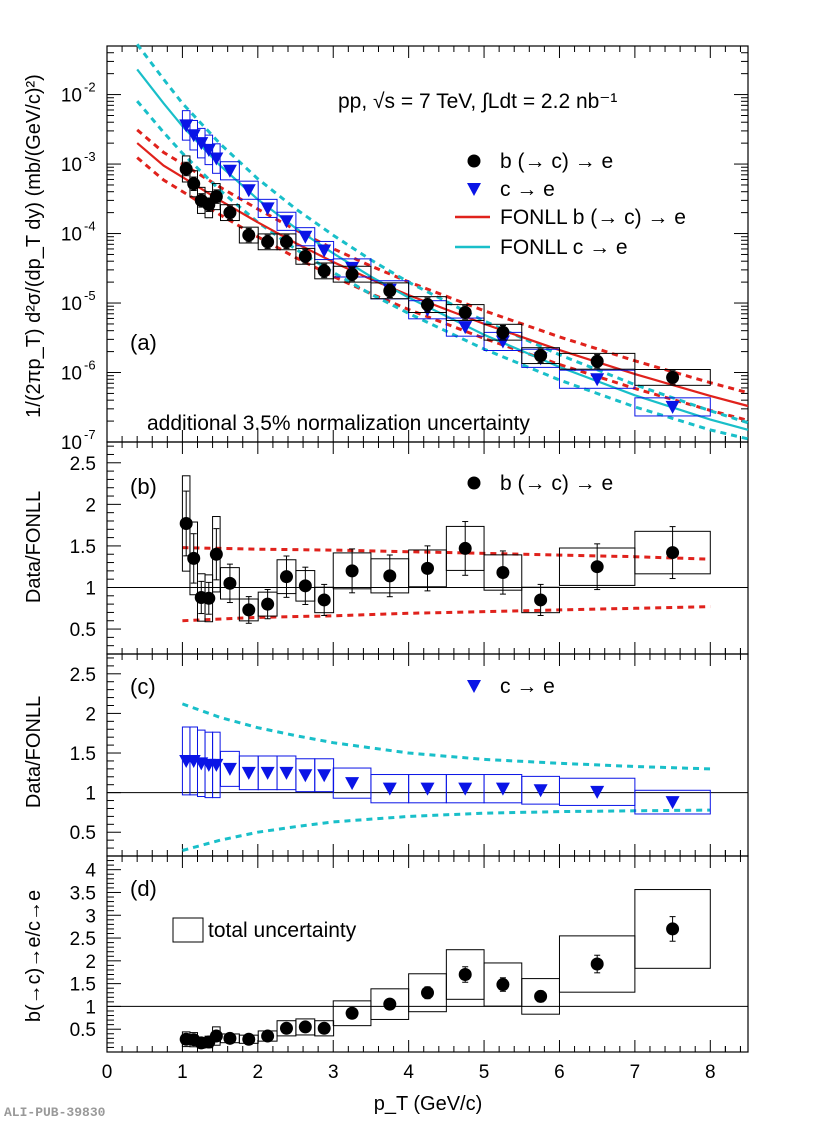 This screenshot has width=830, height=1125. Describe the element at coordinates (34, 547) in the screenshot. I see `panel-b-ylabel: Data/FONLL` at that location.